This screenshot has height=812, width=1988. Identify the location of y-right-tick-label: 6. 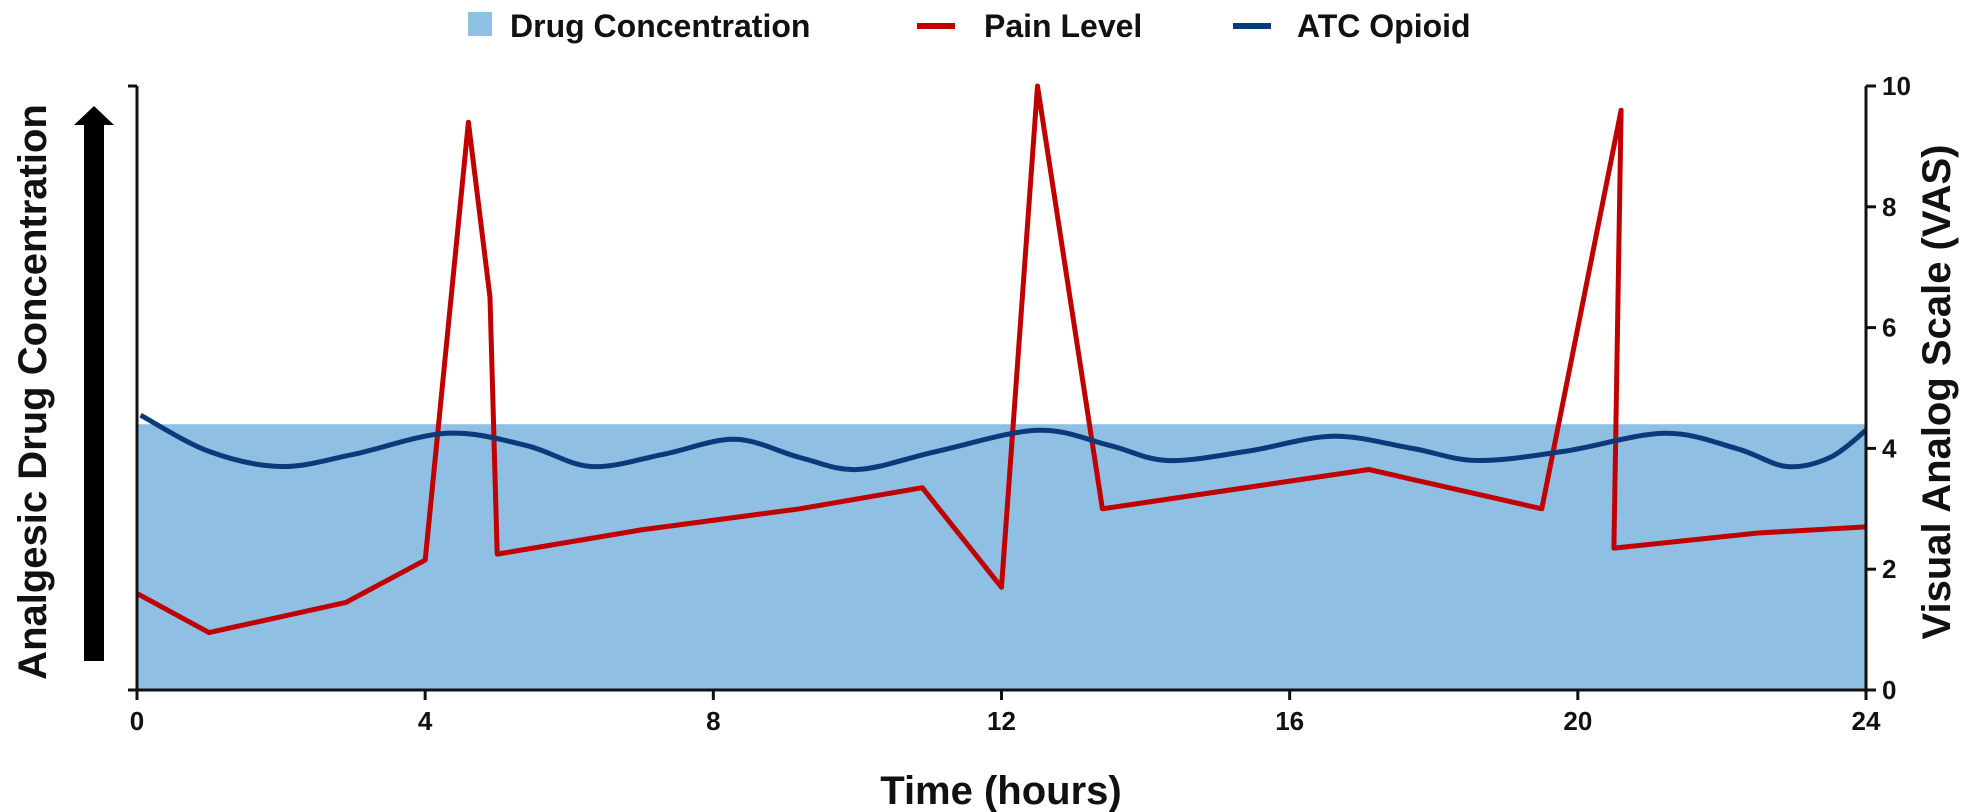
(1889, 328).